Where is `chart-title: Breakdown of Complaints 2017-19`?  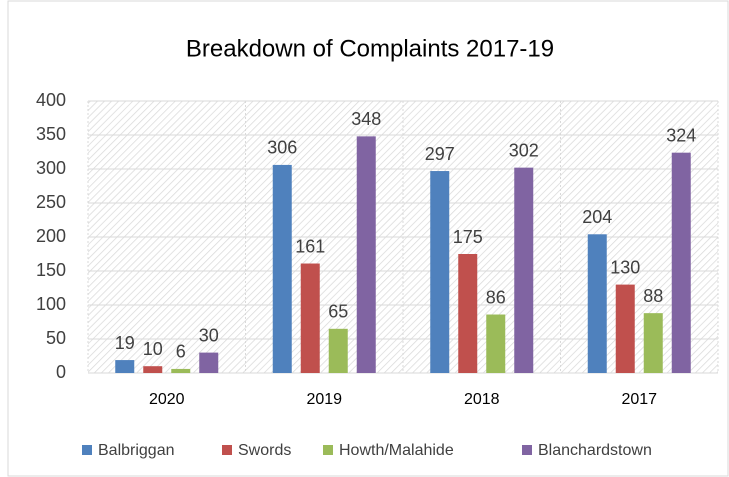 chart-title: Breakdown of Complaints 2017-19 is located at coordinates (370, 48).